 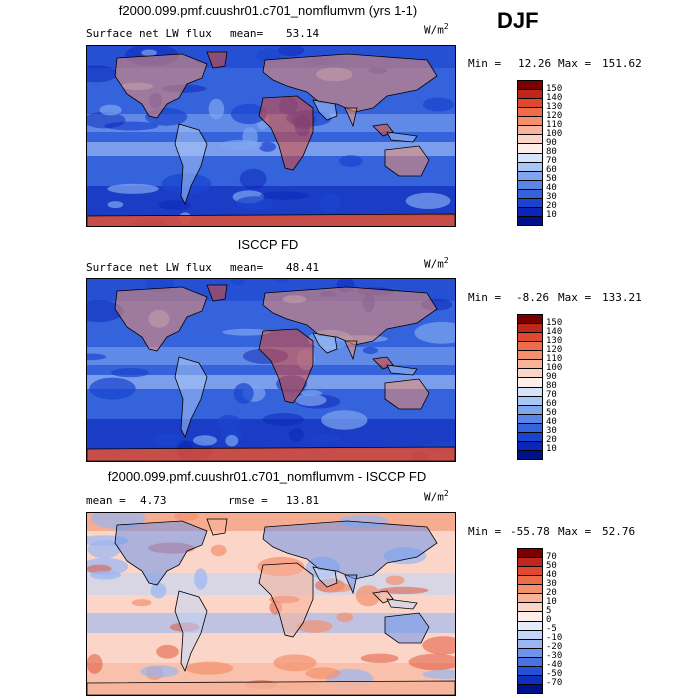 I want to click on panel2-mean-label: mean=, so click(x=247, y=267).